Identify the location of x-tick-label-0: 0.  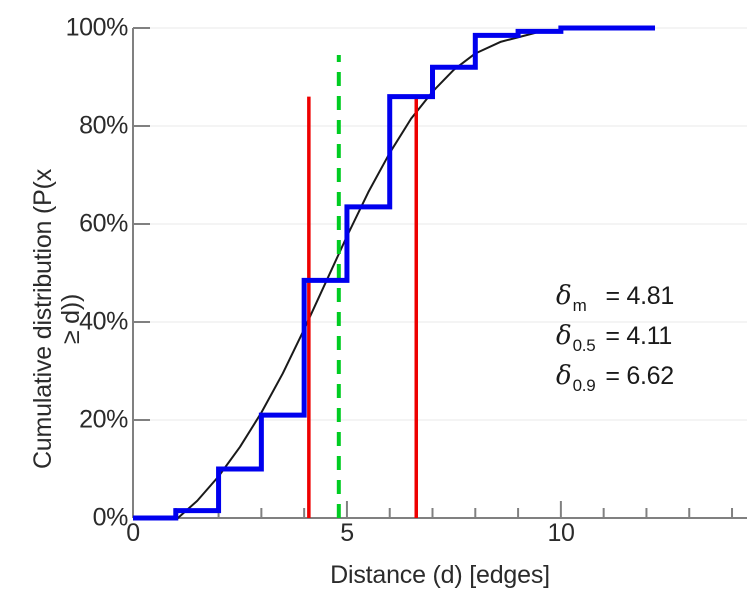
(133, 533).